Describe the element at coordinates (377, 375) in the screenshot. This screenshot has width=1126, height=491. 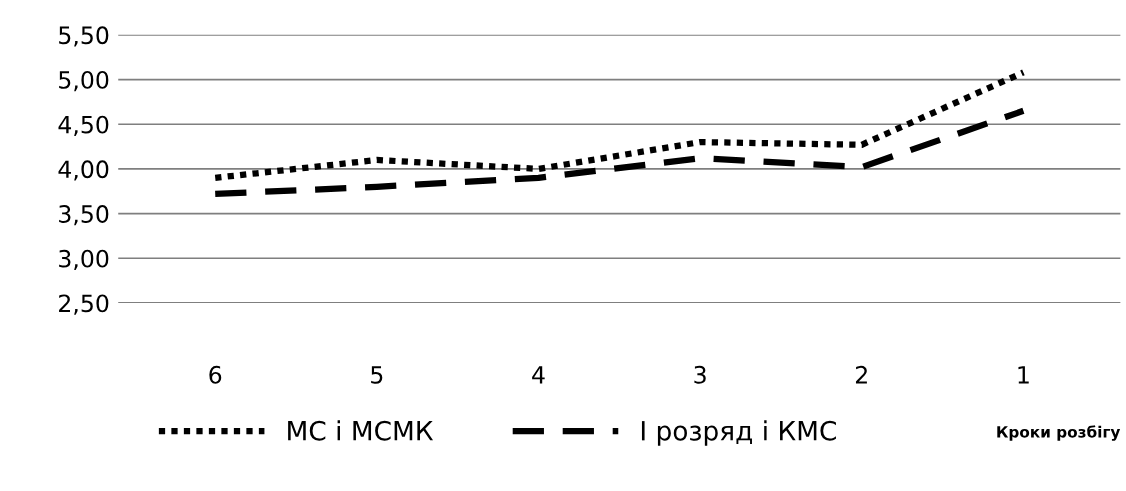
I see `x-tick-label: 5` at that location.